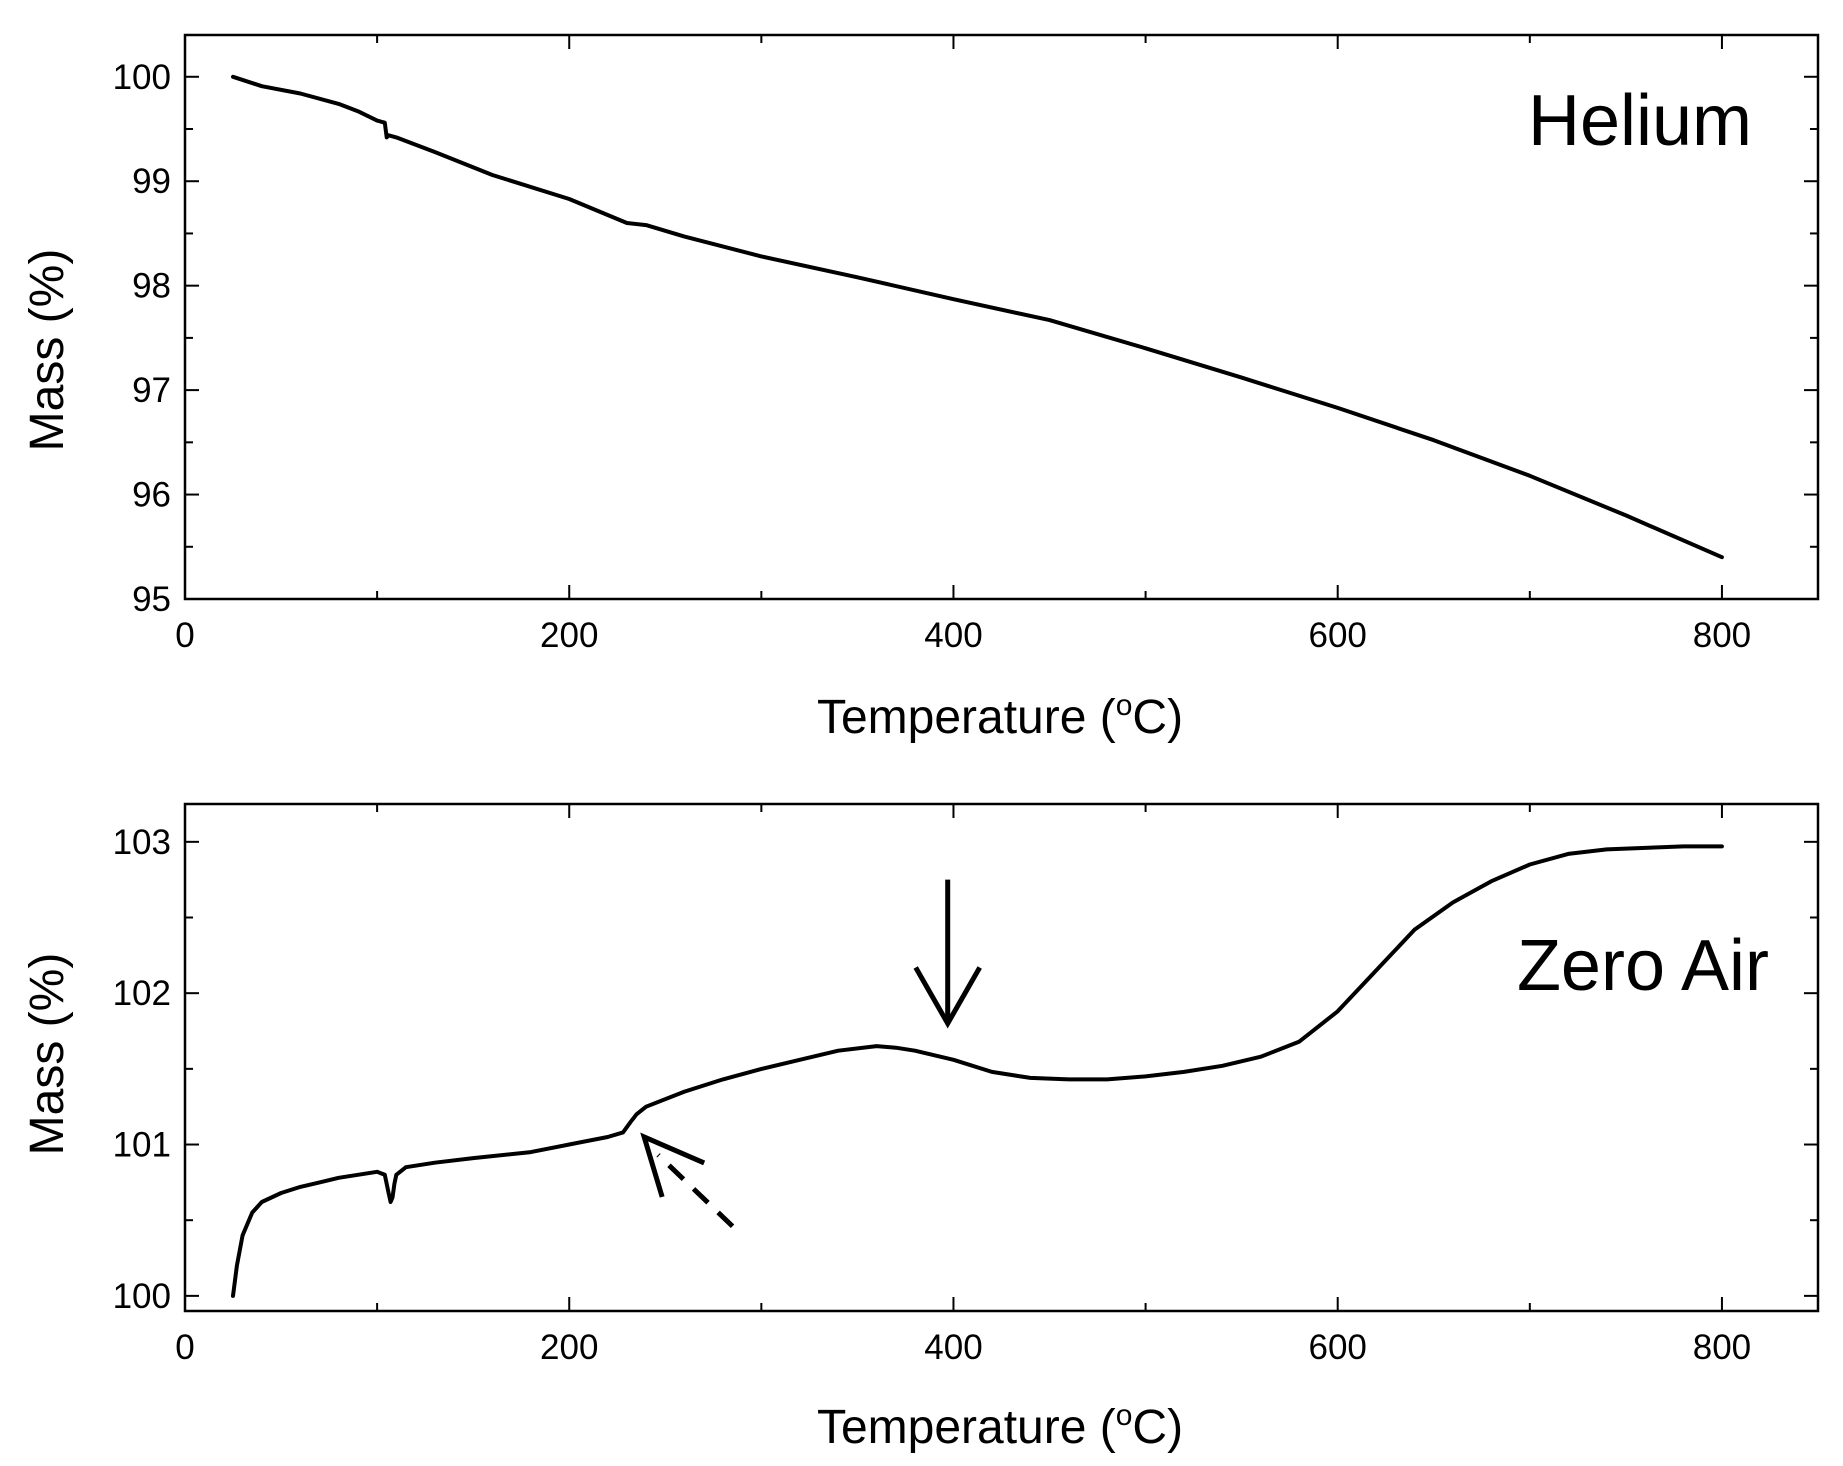 This screenshot has height=1466, width=1843. I want to click on zero-air-y-tick-label: 102, so click(142, 993).